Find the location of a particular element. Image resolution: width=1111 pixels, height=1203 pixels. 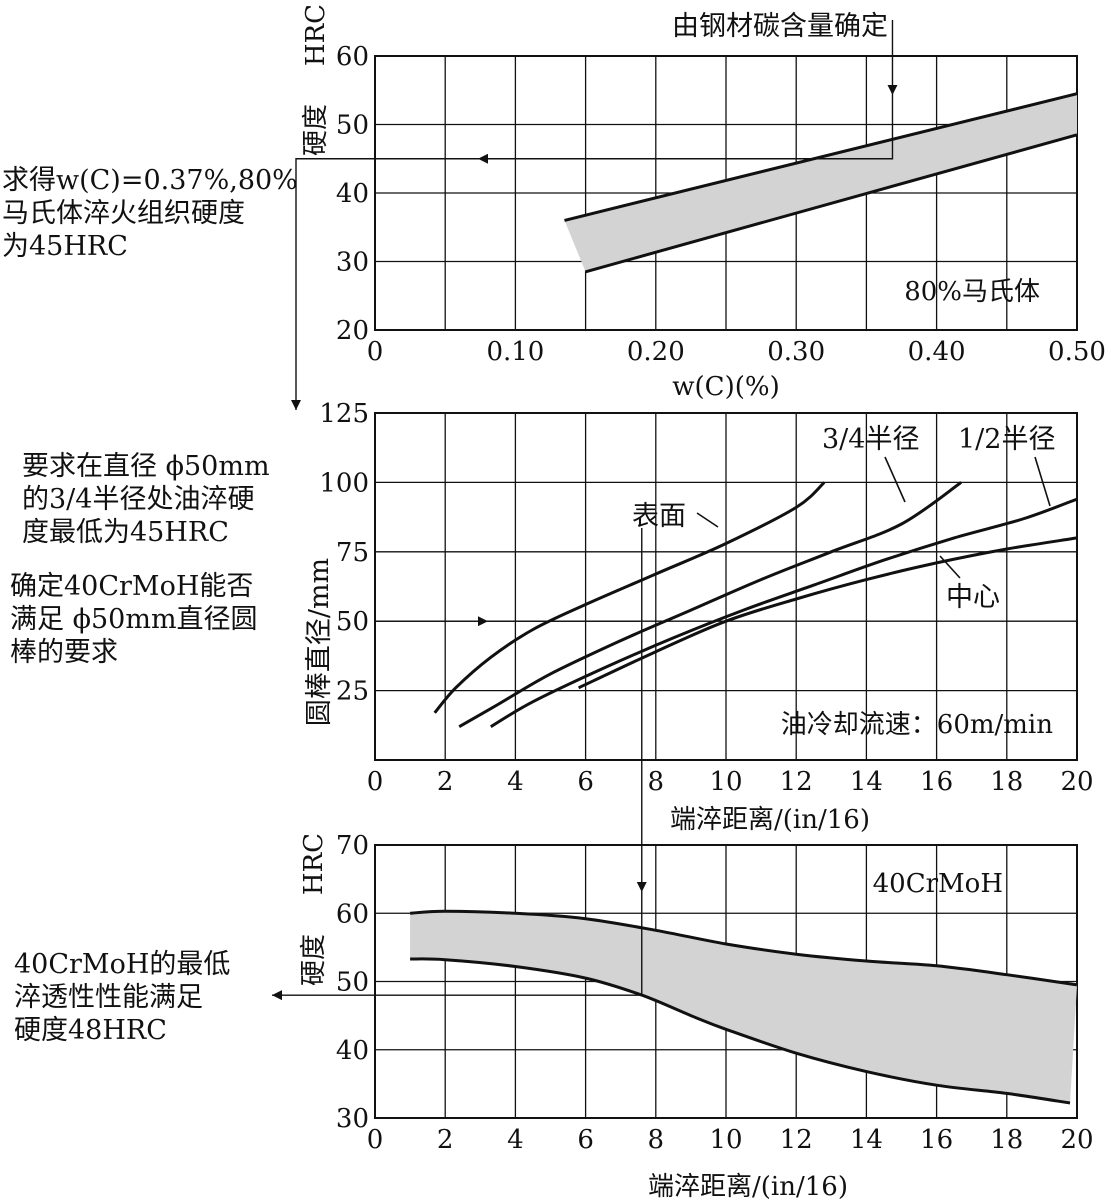

bottom-chart-x-tick-label: 8 is located at coordinates (656, 1140).